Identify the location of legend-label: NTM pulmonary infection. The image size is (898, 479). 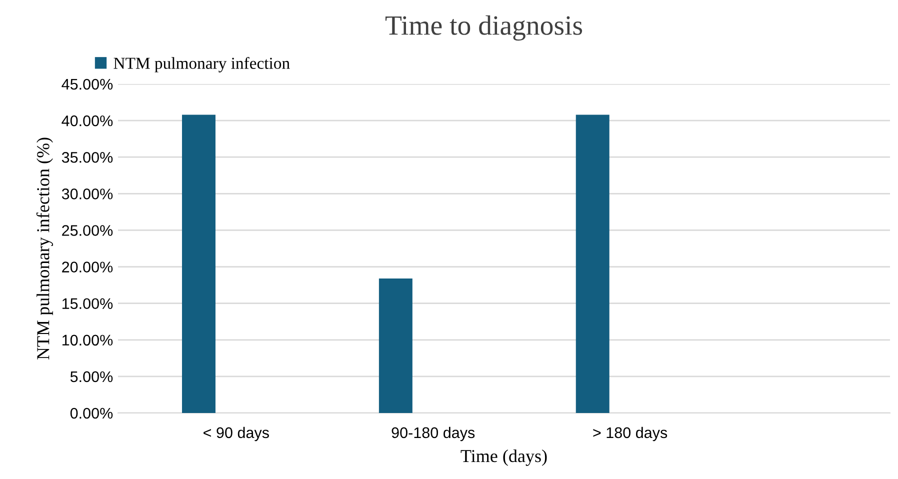
(202, 64).